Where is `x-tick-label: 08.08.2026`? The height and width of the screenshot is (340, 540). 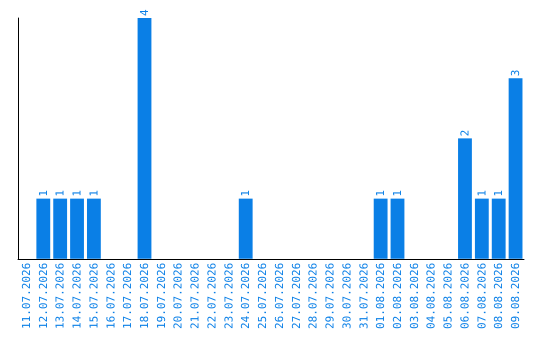 x-tick-label: 08.08.2026 is located at coordinates (499, 296).